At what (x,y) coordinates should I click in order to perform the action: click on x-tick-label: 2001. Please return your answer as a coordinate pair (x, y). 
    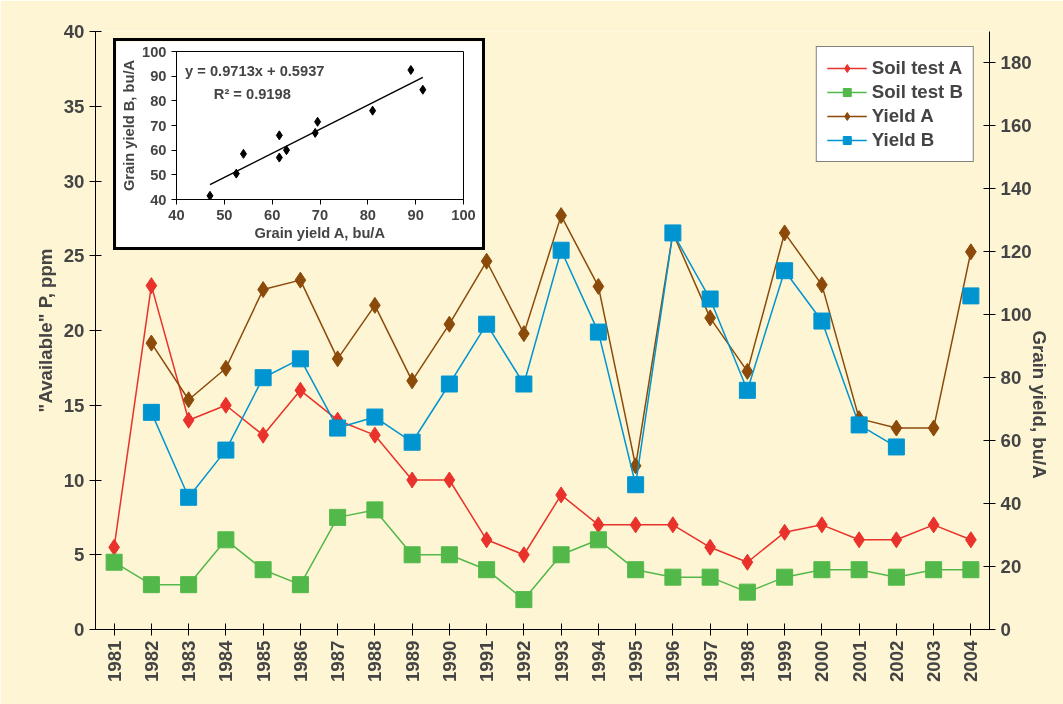
    Looking at the image, I should click on (859, 661).